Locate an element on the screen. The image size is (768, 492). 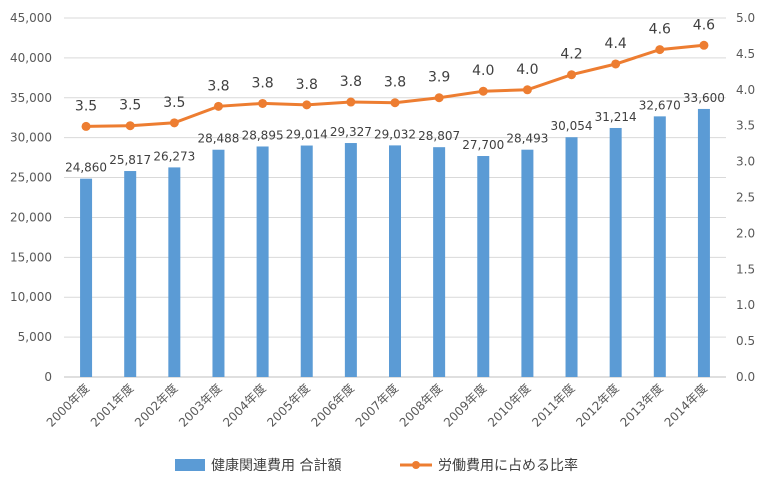
x-axis-tick-label: 2005年度 is located at coordinates (288, 405).